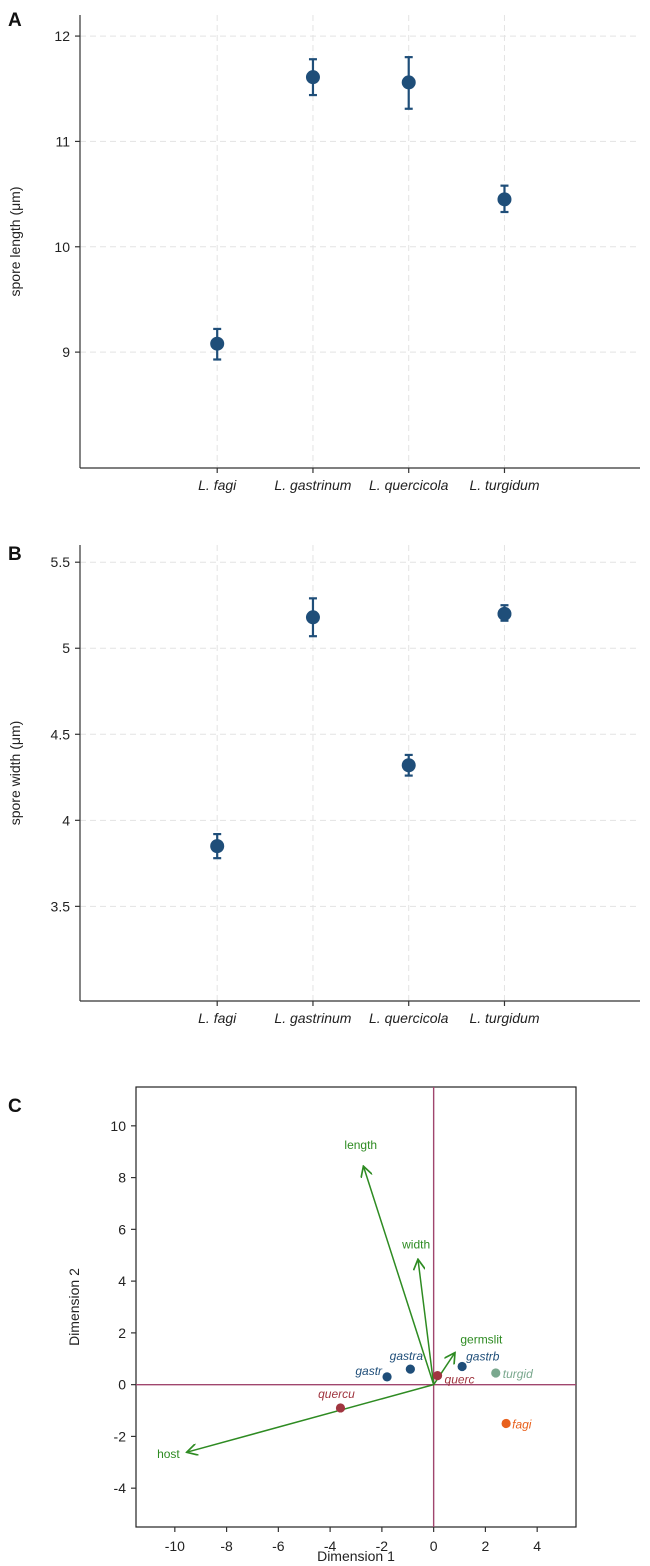 This screenshot has height=1566, width=650. I want to click on arrow-width, so click(426, 1322).